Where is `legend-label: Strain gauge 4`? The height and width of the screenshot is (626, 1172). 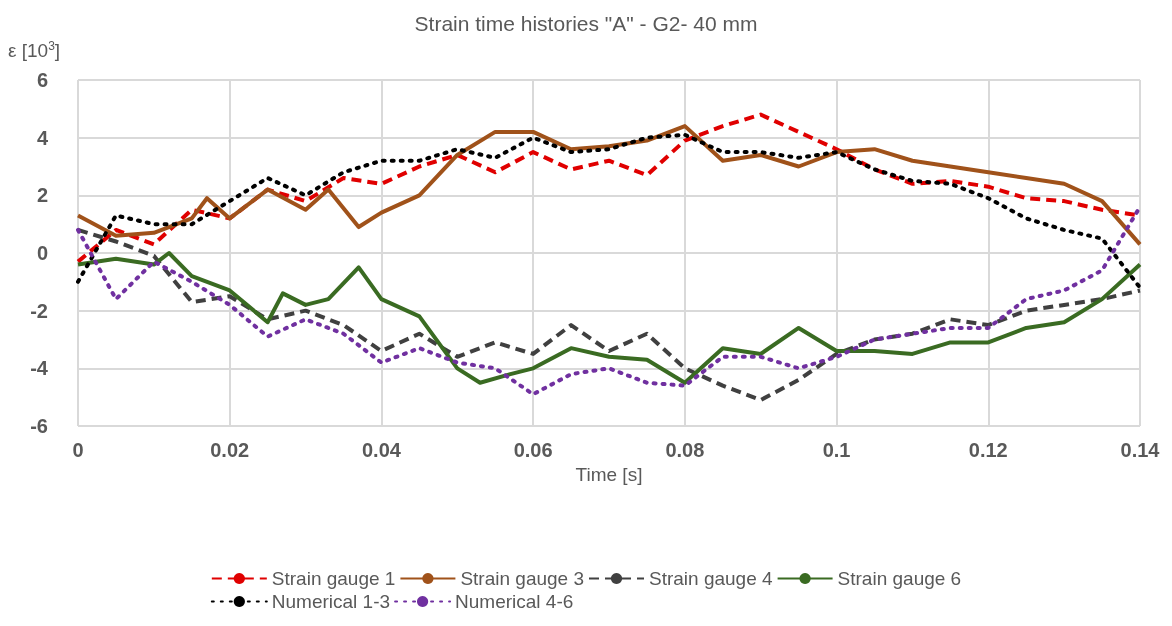 legend-label: Strain gauge 4 is located at coordinates (711, 578).